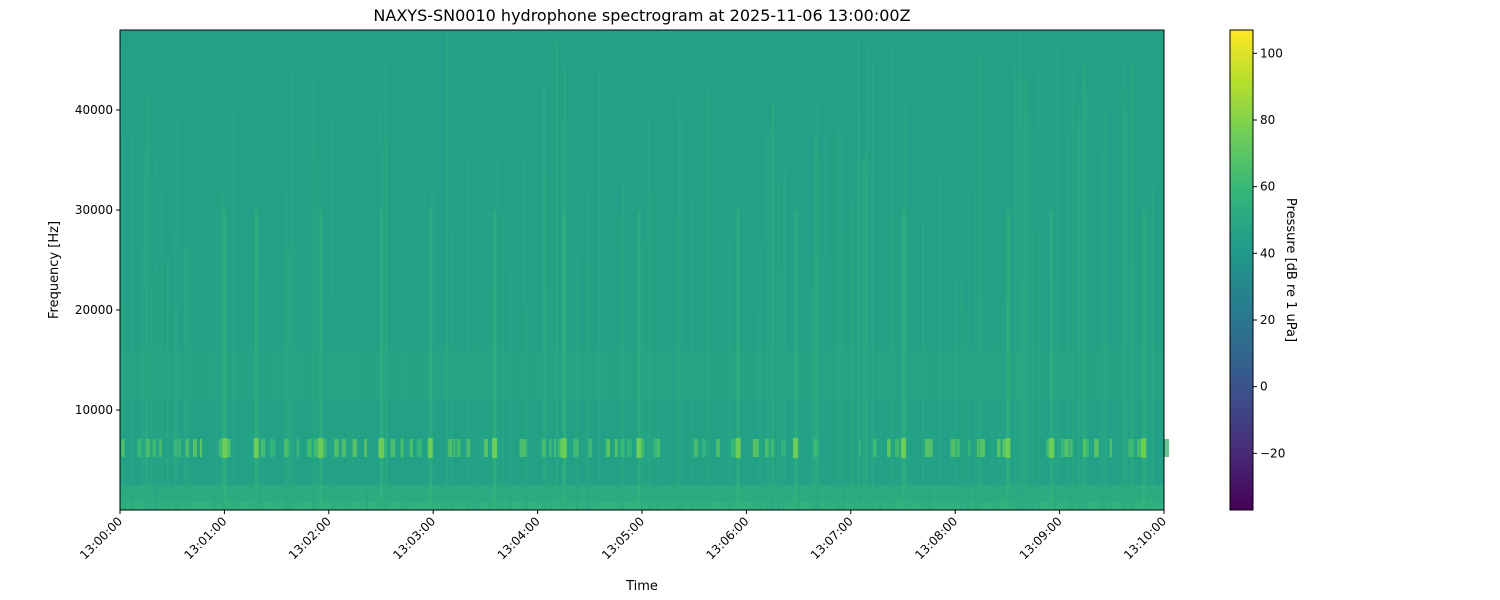 The width and height of the screenshot is (1500, 600). What do you see at coordinates (519, 538) in the screenshot?
I see `x-tick-label: 13:04:00` at bounding box center [519, 538].